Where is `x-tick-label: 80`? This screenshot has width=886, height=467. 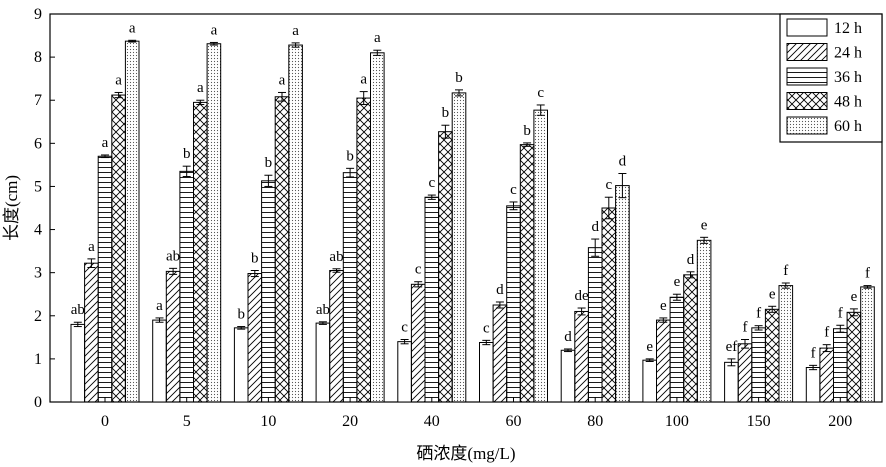 x-tick-label: 80 is located at coordinates (595, 421).